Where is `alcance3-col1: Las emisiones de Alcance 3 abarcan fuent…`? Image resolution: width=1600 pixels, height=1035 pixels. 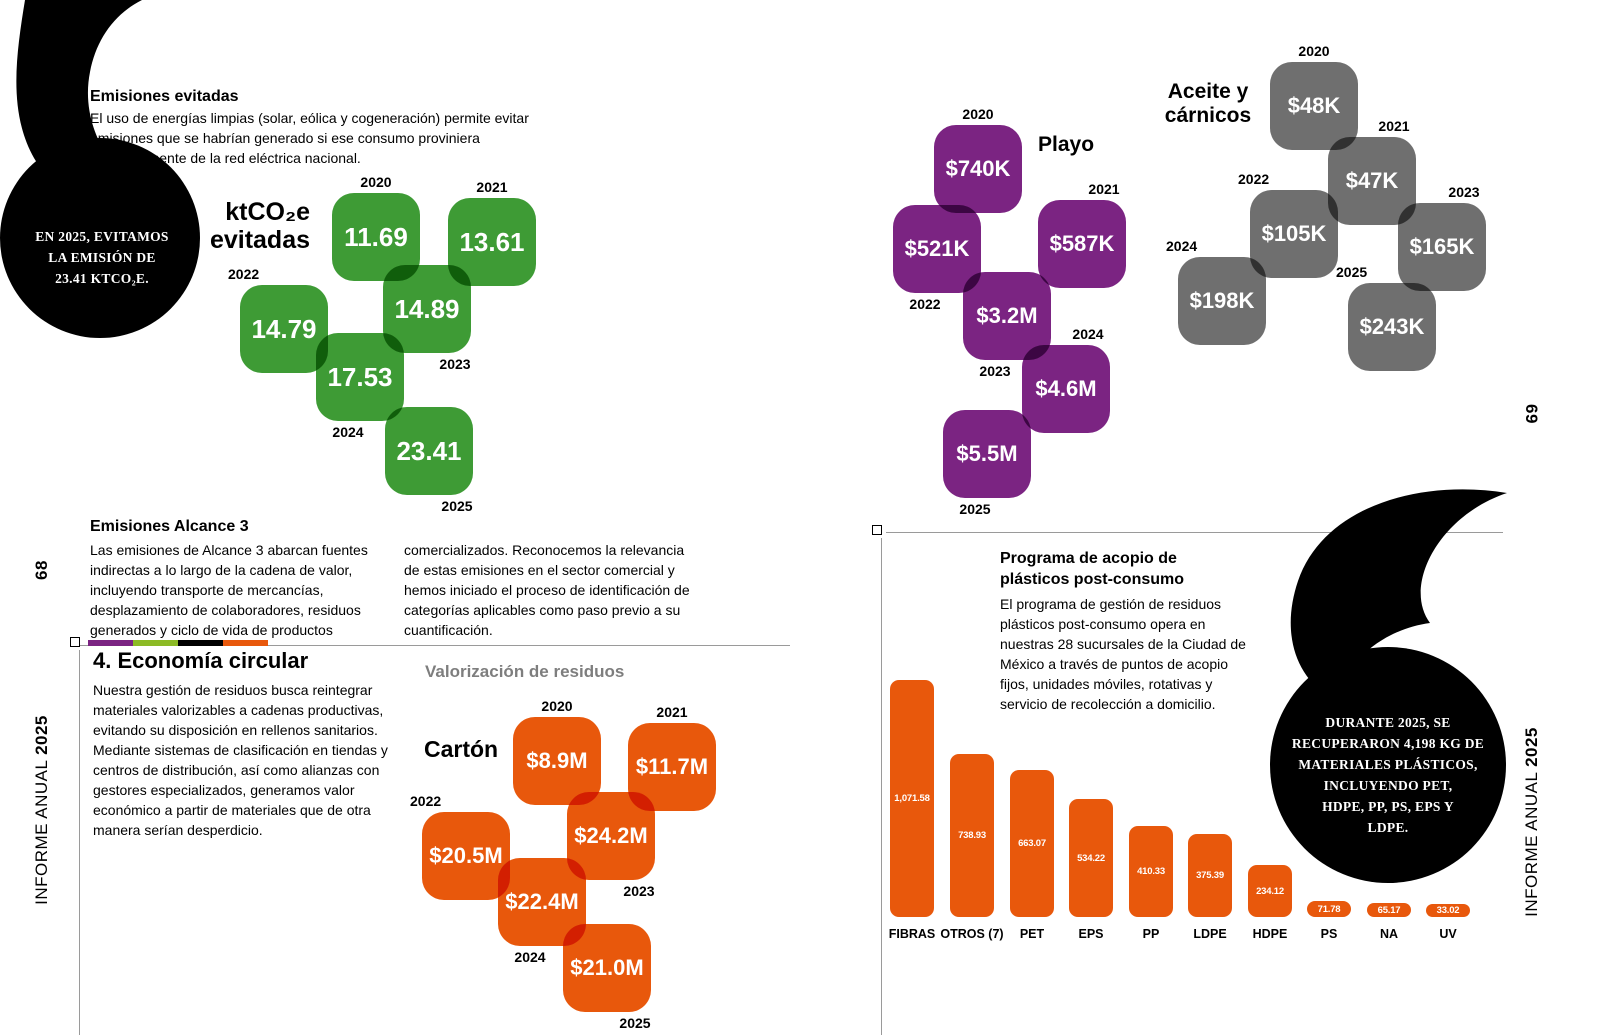
alcance3-col1: Las emisiones de Alcance 3 abarcan fuent… is located at coordinates (229, 590).